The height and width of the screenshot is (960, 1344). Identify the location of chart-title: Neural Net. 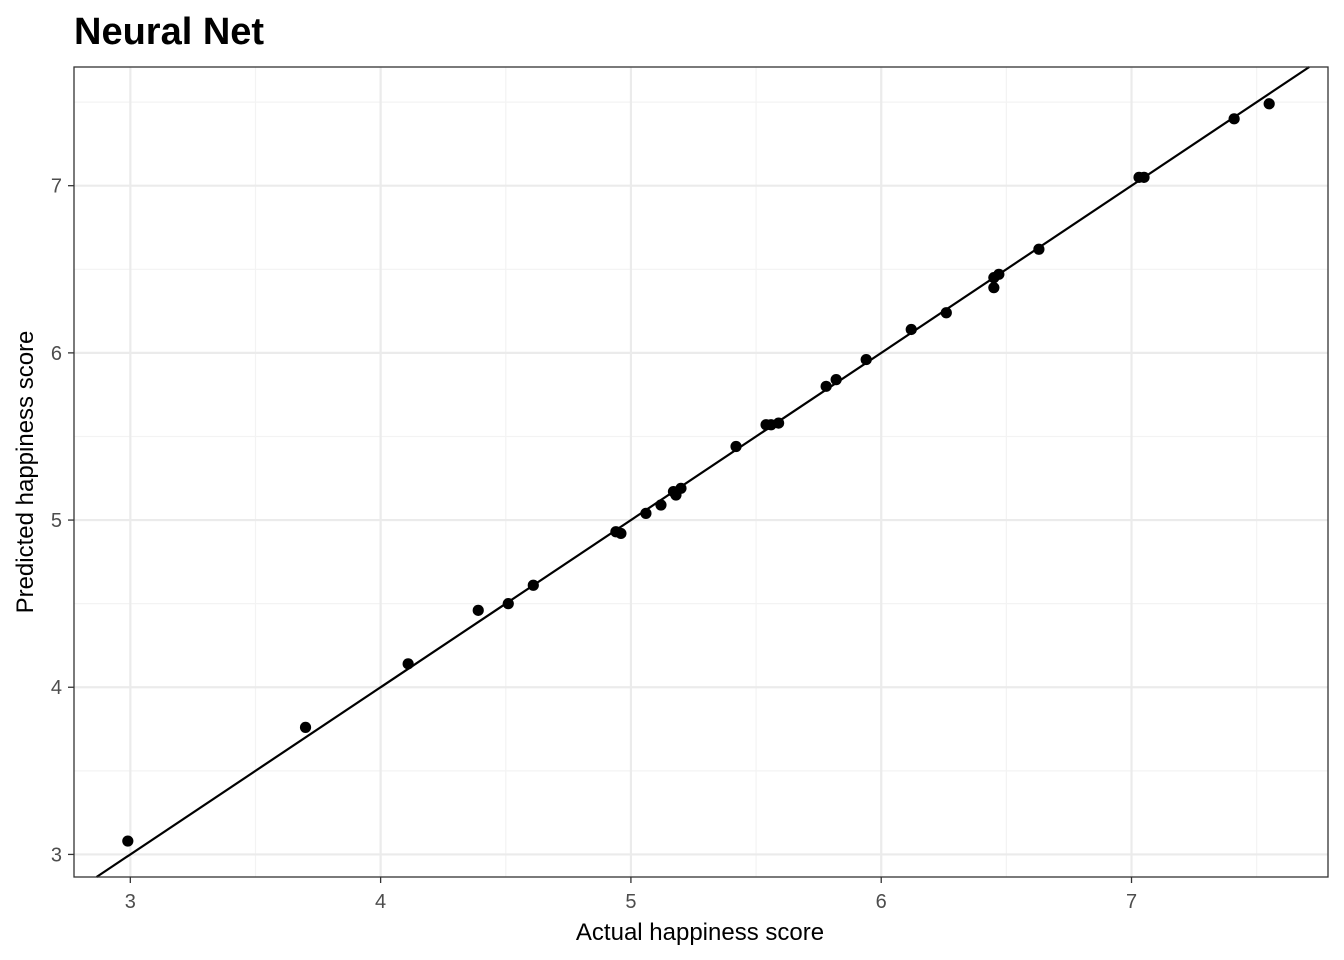
(169, 32).